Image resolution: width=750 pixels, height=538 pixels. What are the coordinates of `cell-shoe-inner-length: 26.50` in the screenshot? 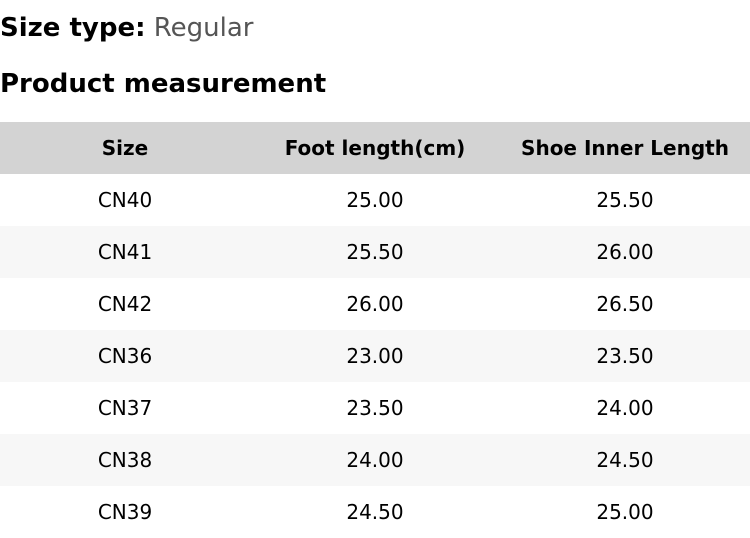 It's located at (625, 304).